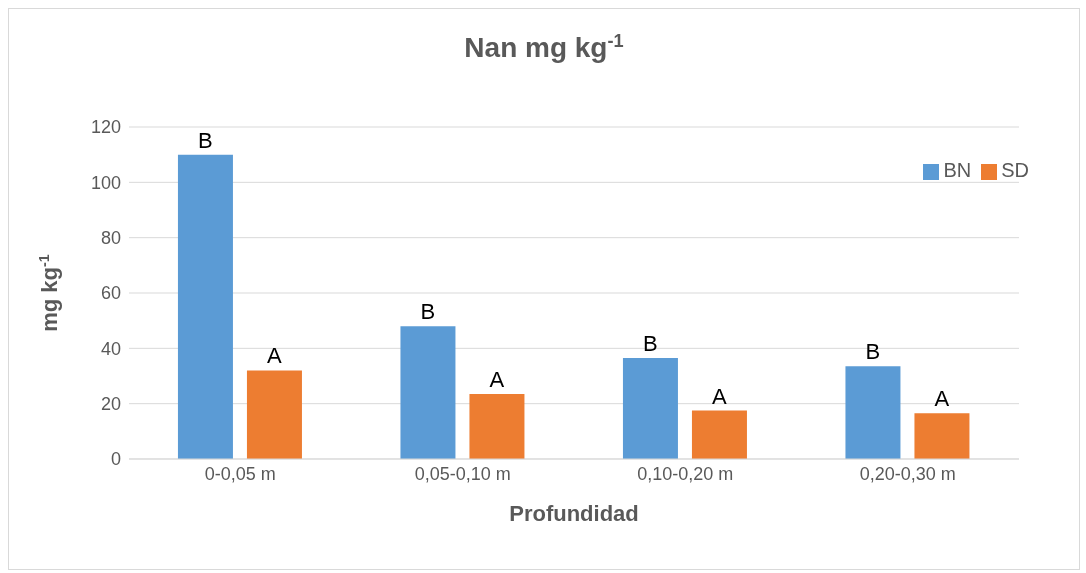  I want to click on y-tick-label: 20, so click(110, 404).